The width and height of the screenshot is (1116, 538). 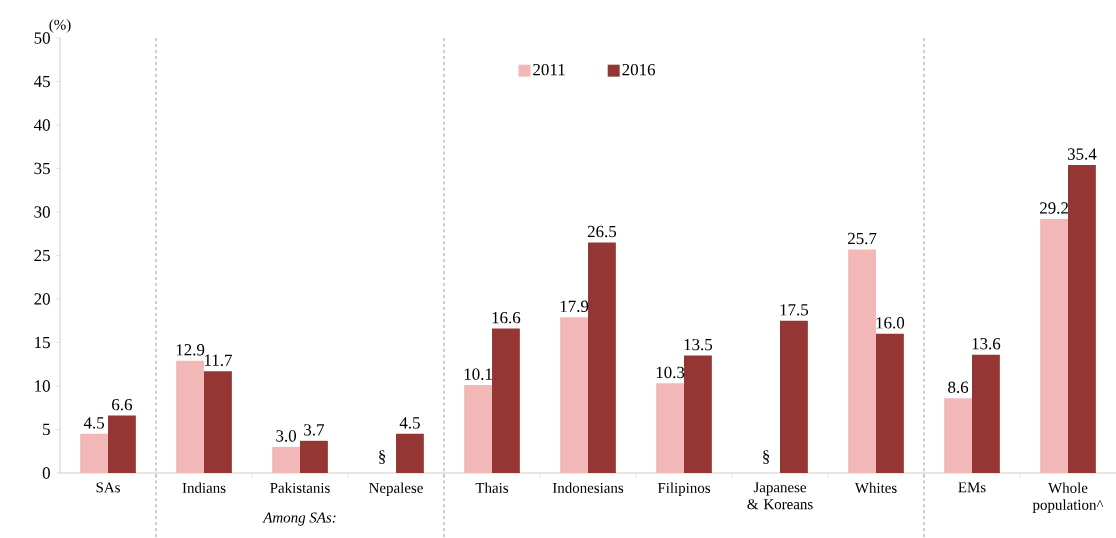 What do you see at coordinates (42, 212) in the screenshot?
I see `y-tick-label: 30` at bounding box center [42, 212].